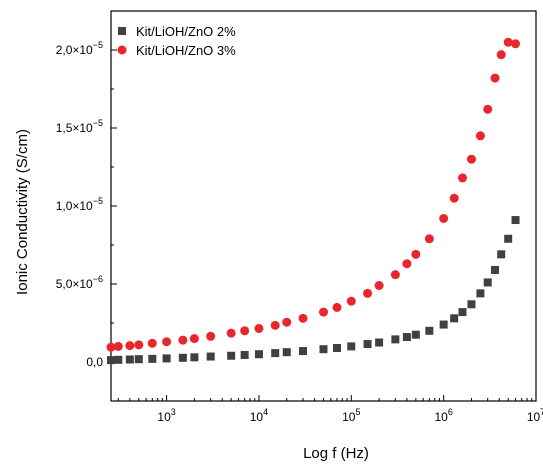  What do you see at coordinates (166, 415) in the screenshot?
I see `x-tick-label-0: 10³` at bounding box center [166, 415].